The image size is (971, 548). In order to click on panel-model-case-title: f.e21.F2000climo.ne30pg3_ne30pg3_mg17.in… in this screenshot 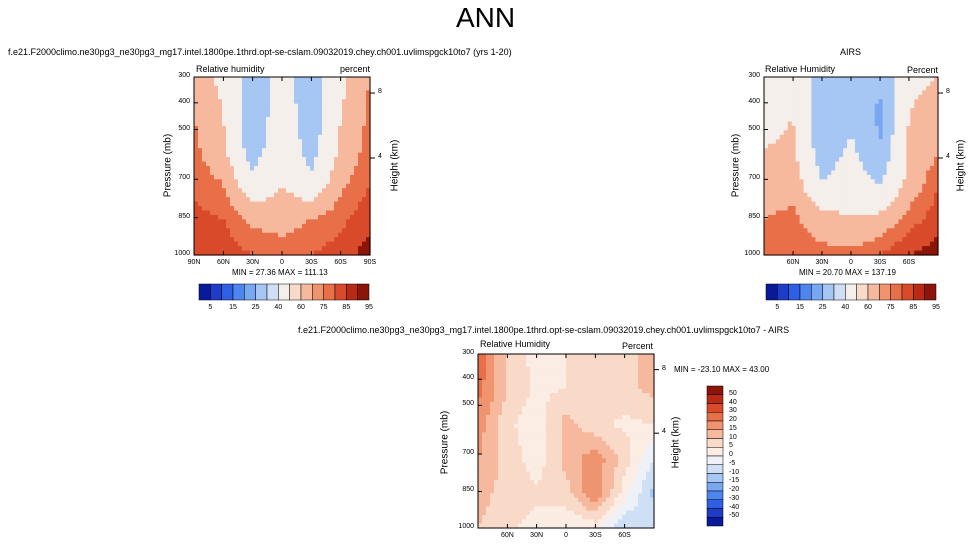, I will do `click(260, 52)`.